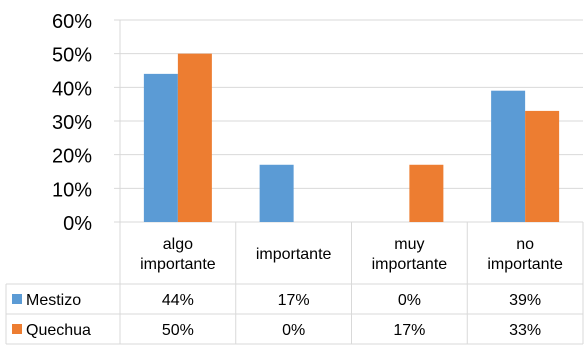 The height and width of the screenshot is (347, 585). Describe the element at coordinates (409, 244) in the screenshot. I see `category-label: muy` at that location.